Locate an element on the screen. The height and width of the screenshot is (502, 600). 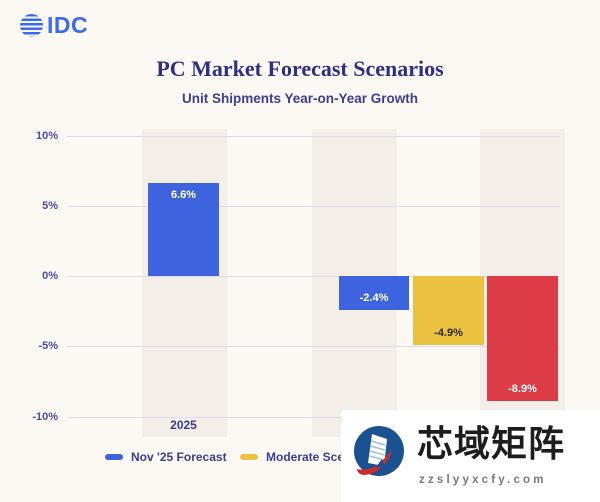
y-axis-tick-label: 10% is located at coordinates (46, 135).